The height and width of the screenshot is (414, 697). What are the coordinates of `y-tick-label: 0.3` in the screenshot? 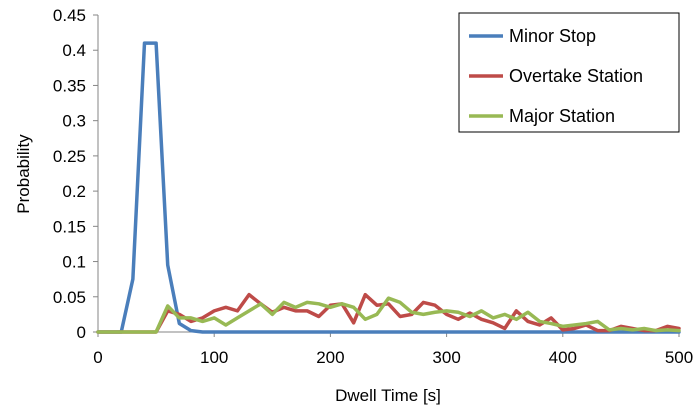 It's located at (74, 121).